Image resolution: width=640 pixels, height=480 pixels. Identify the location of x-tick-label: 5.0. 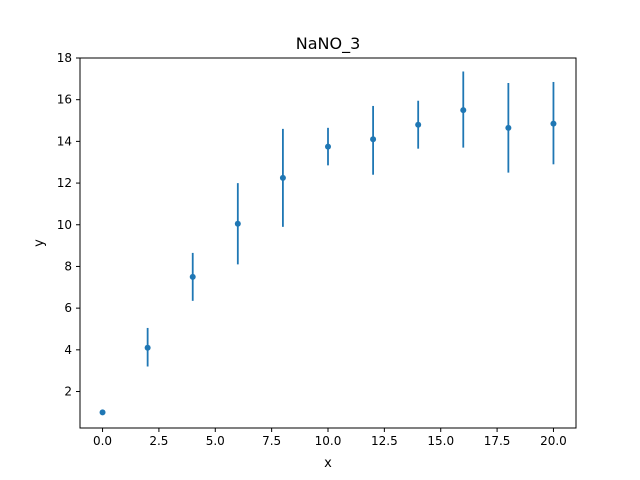
(215, 441).